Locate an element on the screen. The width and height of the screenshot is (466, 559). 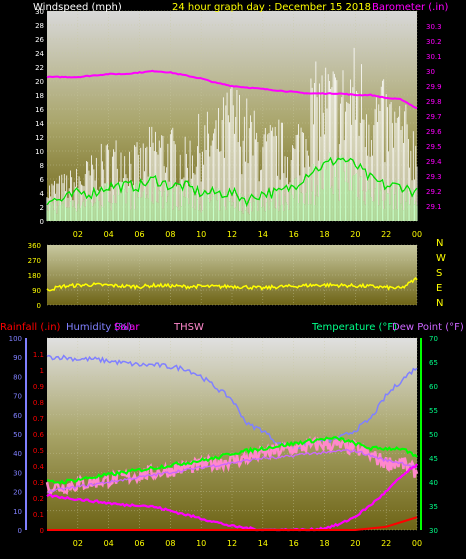
wind-y-tick: 2 is located at coordinates (42, 208).